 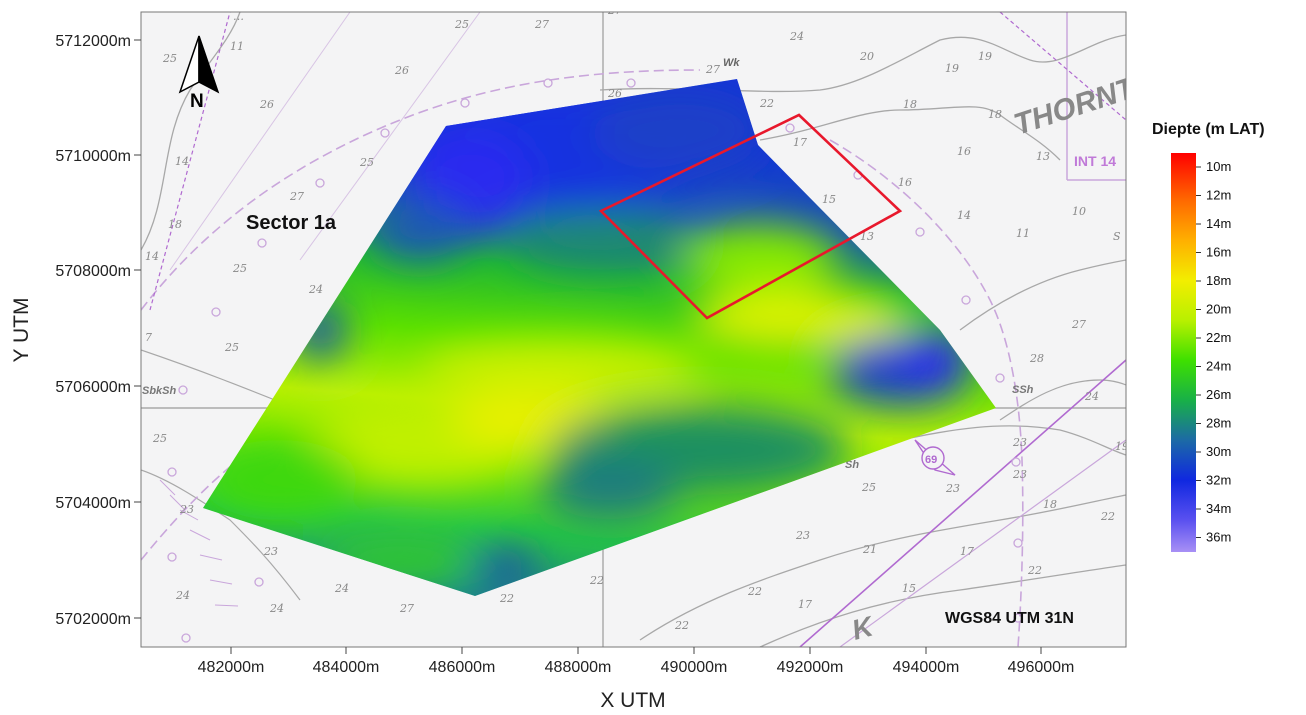 What do you see at coordinates (93, 156) in the screenshot?
I see `y-tick-label: 5710000m` at bounding box center [93, 156].